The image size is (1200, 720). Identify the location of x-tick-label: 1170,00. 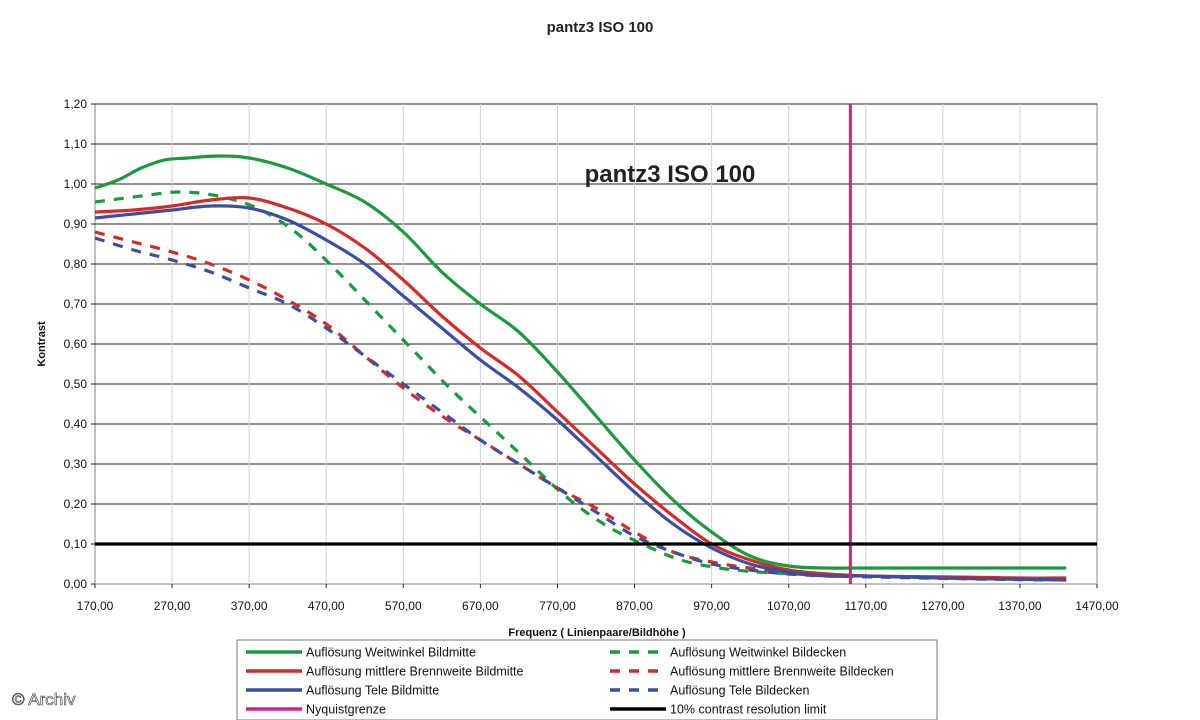
(866, 606).